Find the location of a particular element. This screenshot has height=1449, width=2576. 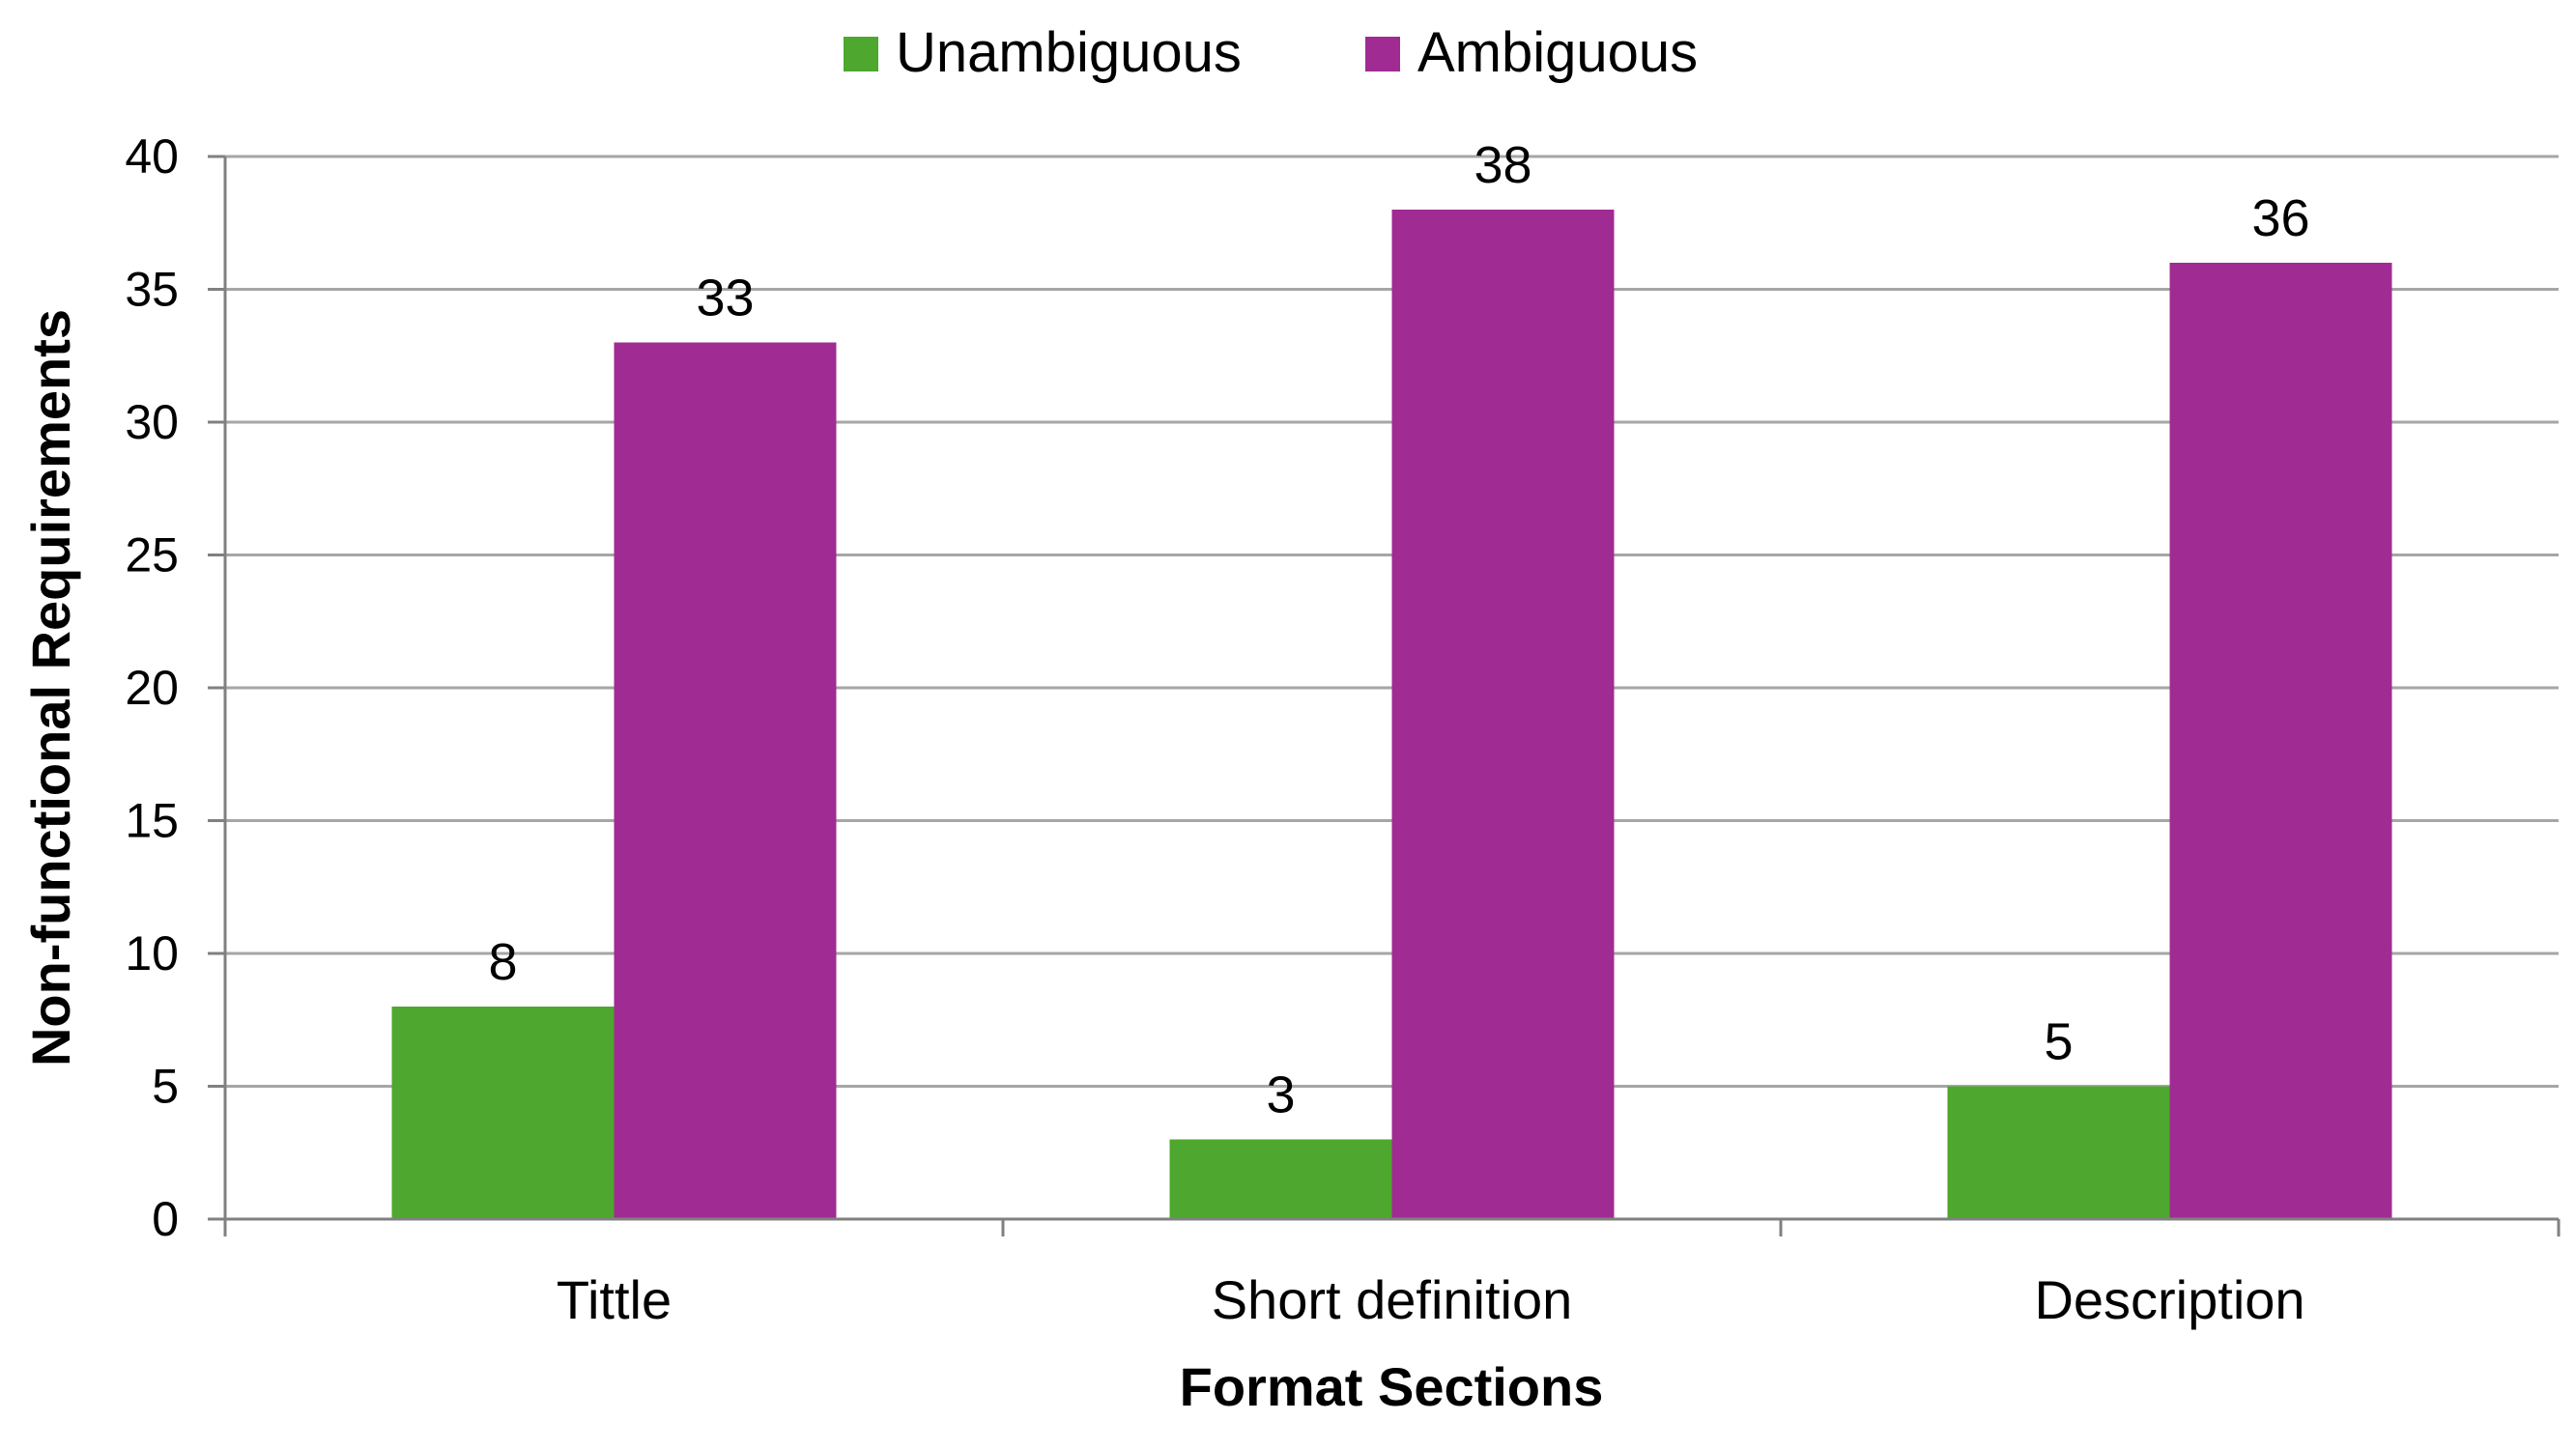

legend: Unambiguous Ambiguous is located at coordinates (1271, 52).